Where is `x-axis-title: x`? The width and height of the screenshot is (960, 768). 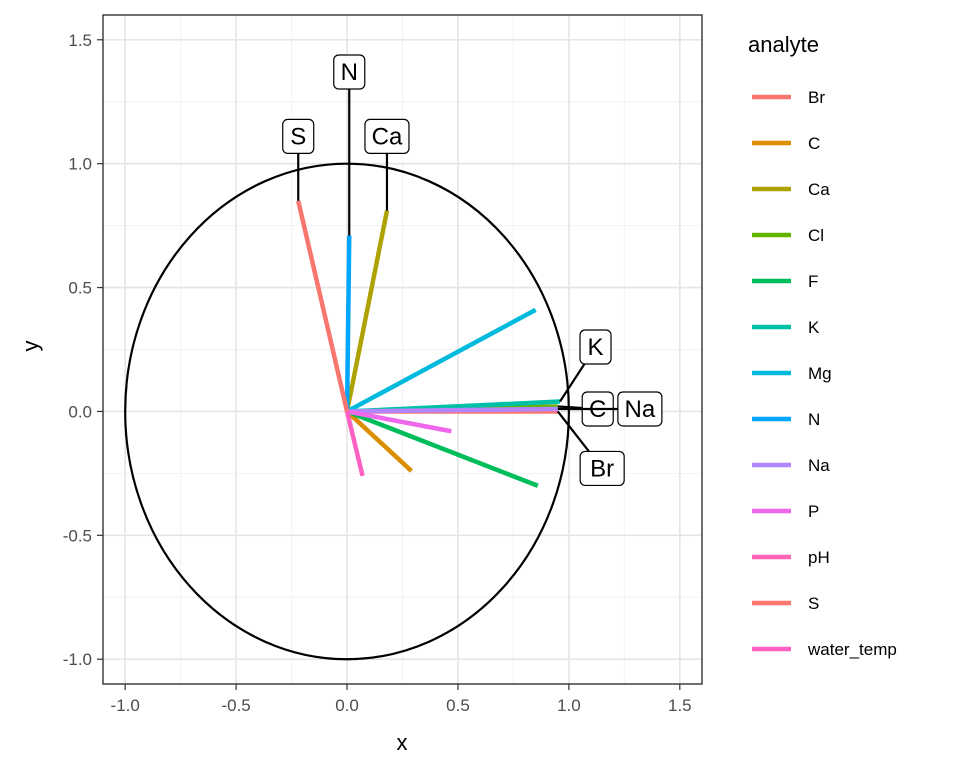 x-axis-title: x is located at coordinates (402, 742).